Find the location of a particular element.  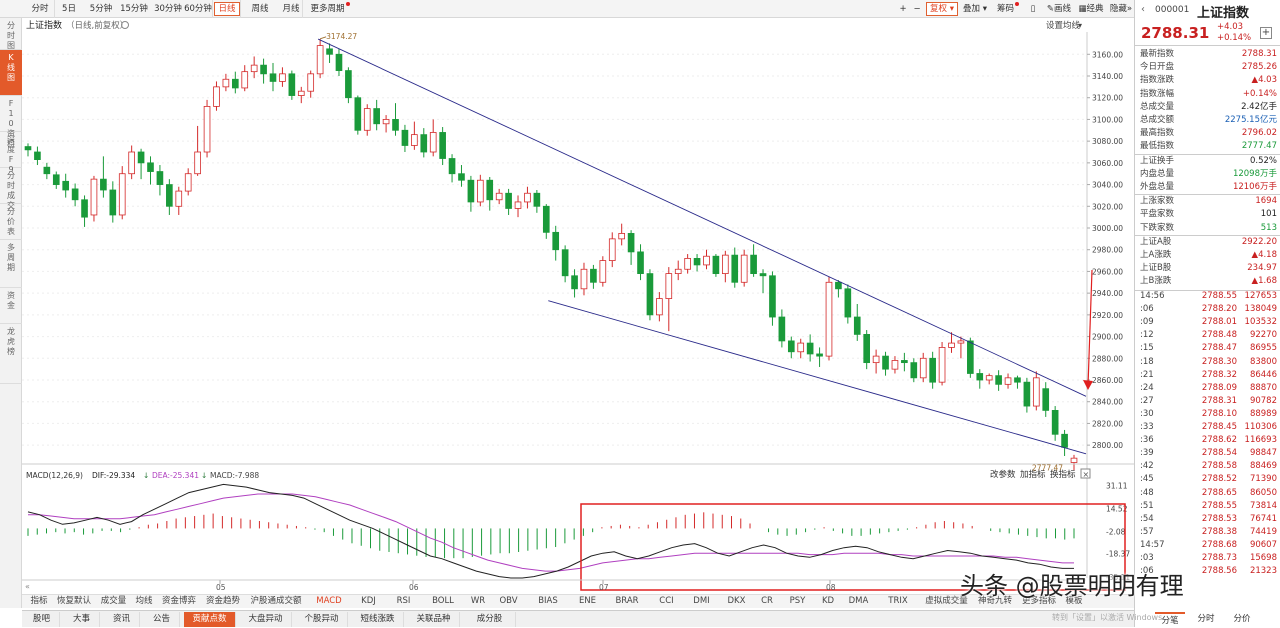

left-tab-6: 多周期 is located at coordinates (11, 264).